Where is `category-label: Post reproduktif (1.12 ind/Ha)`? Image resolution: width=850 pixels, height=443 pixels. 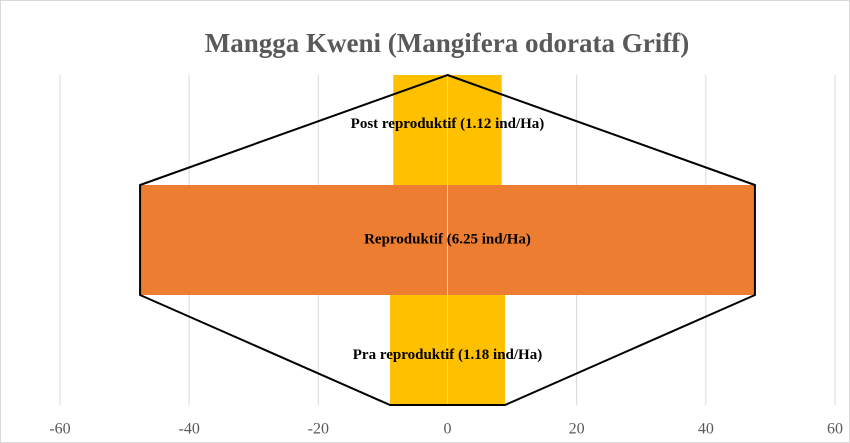
category-label: Post reproduktif (1.12 ind/Ha) is located at coordinates (448, 124).